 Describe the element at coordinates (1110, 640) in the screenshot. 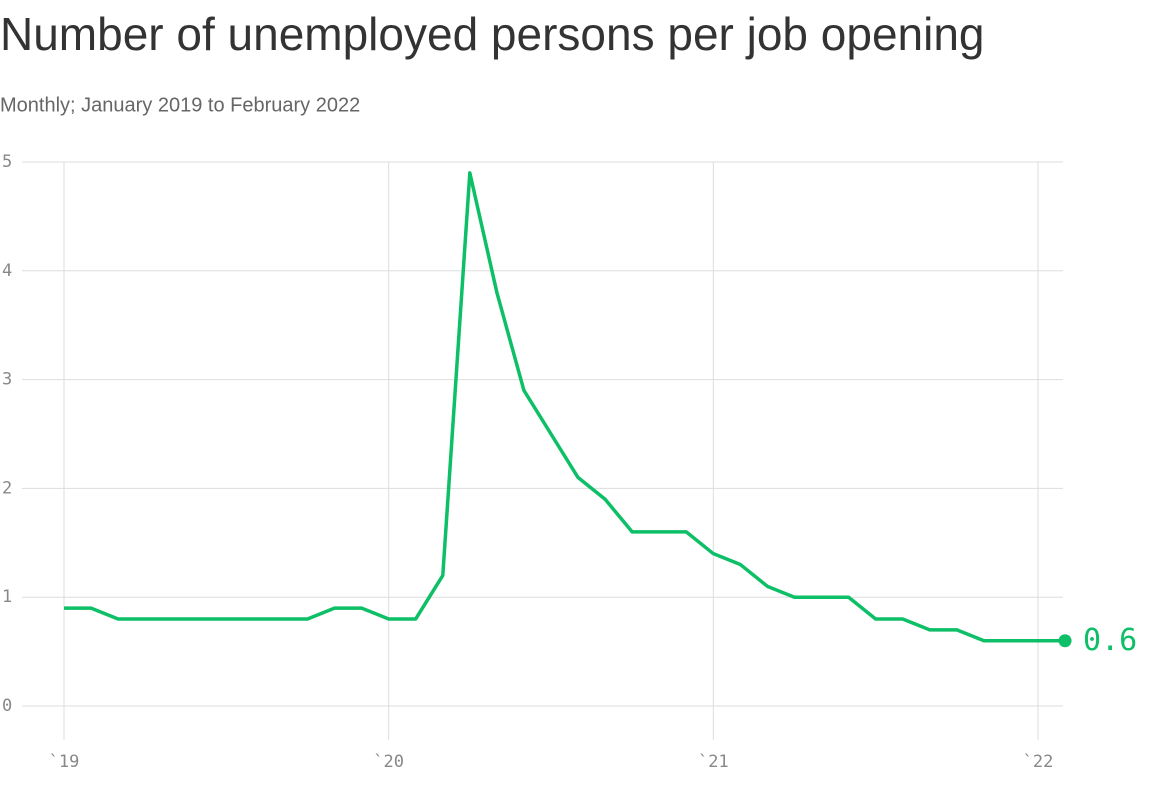

I see `end-value-label: 0.6` at that location.